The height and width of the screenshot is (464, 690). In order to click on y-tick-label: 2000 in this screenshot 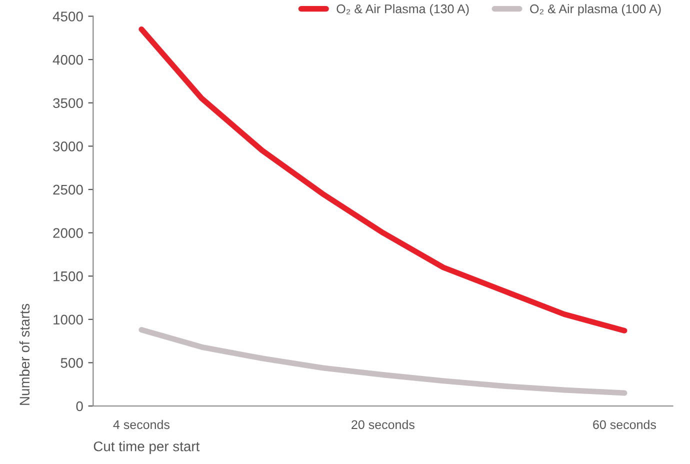, I will do `click(68, 233)`.